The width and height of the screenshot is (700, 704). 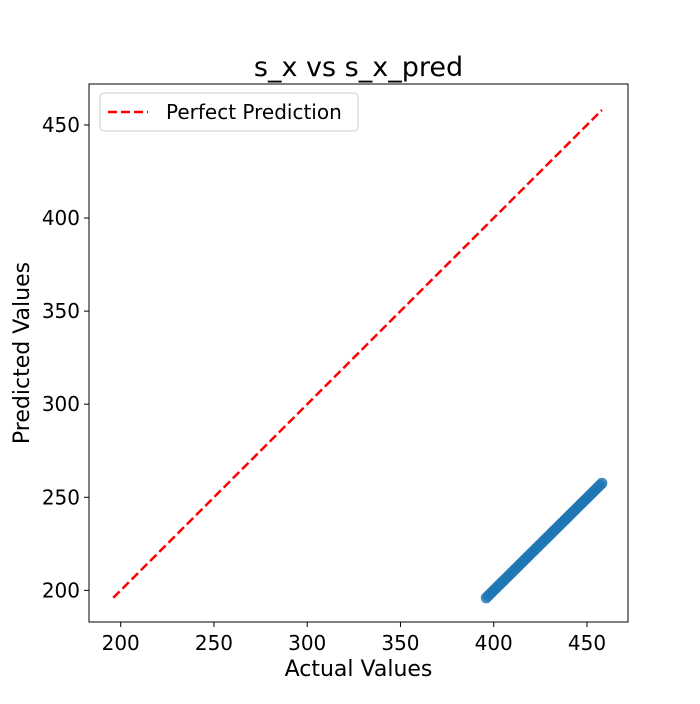 I want to click on y-tick-label: 250, so click(x=61, y=497).